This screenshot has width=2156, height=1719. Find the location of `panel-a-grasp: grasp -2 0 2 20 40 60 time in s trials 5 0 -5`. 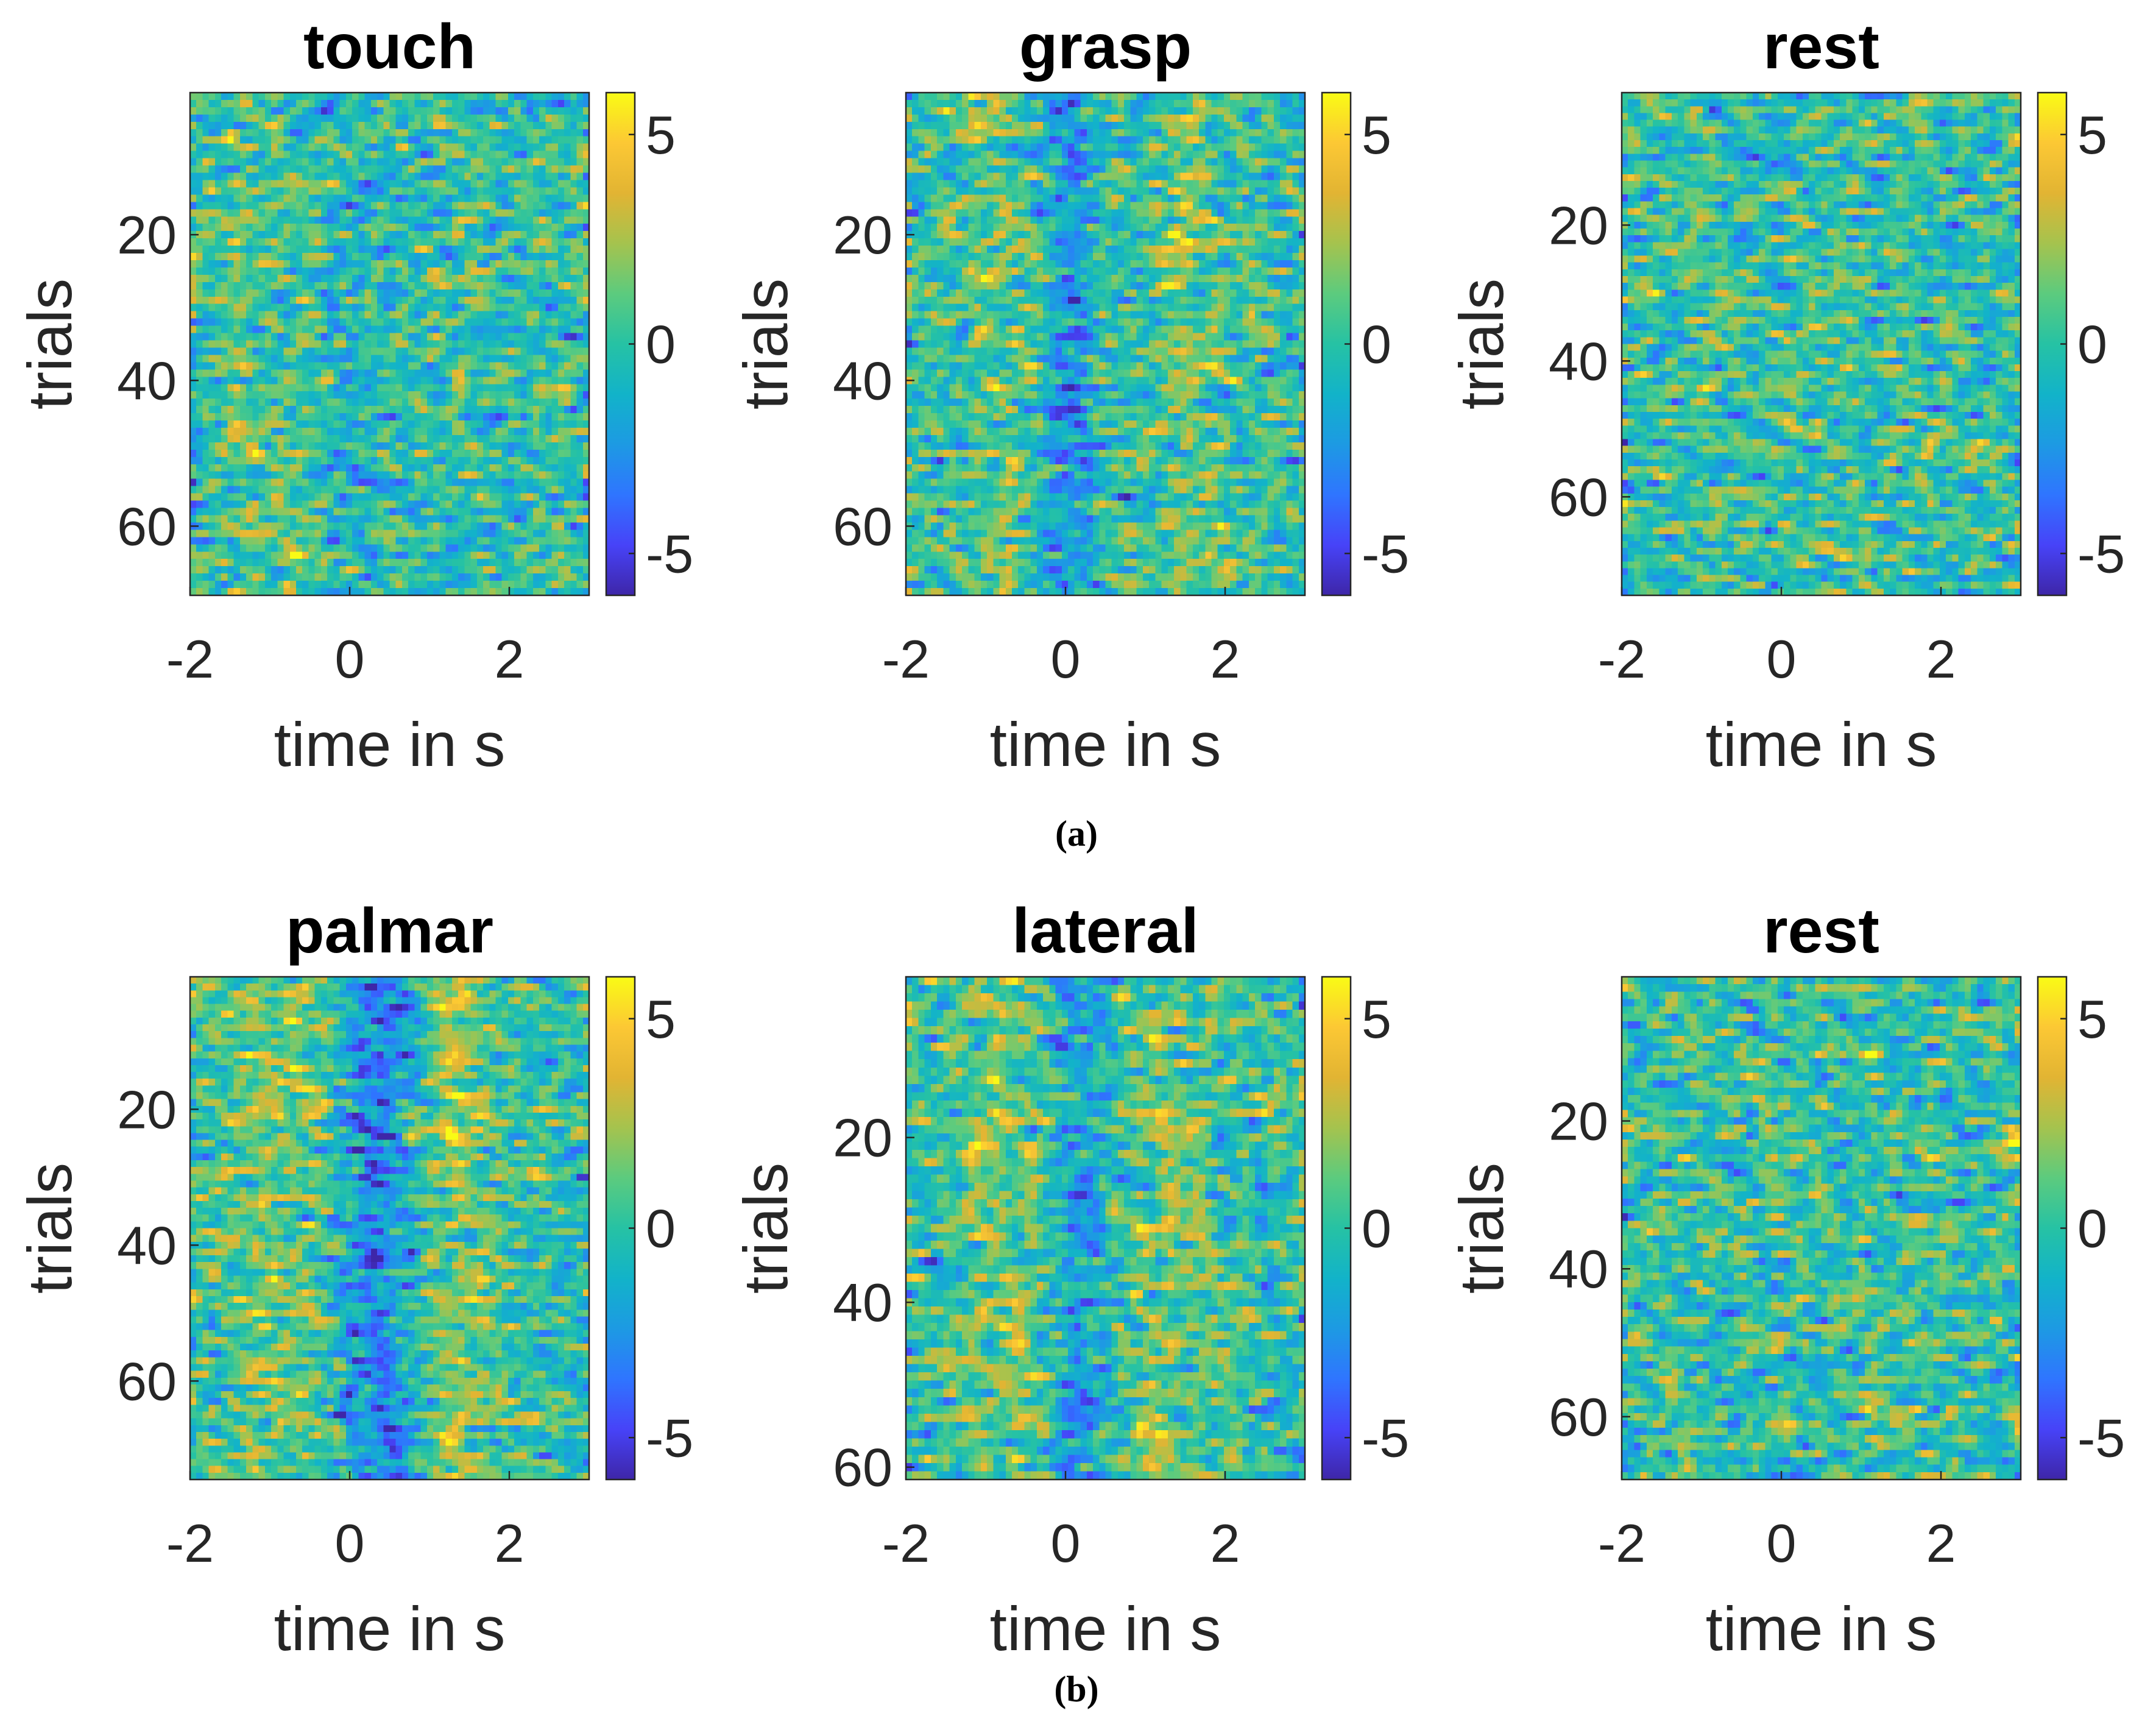

panel-a-grasp: grasp -2 0 2 20 40 60 time in s trials 5 0 -5 is located at coordinates (1070, 395).